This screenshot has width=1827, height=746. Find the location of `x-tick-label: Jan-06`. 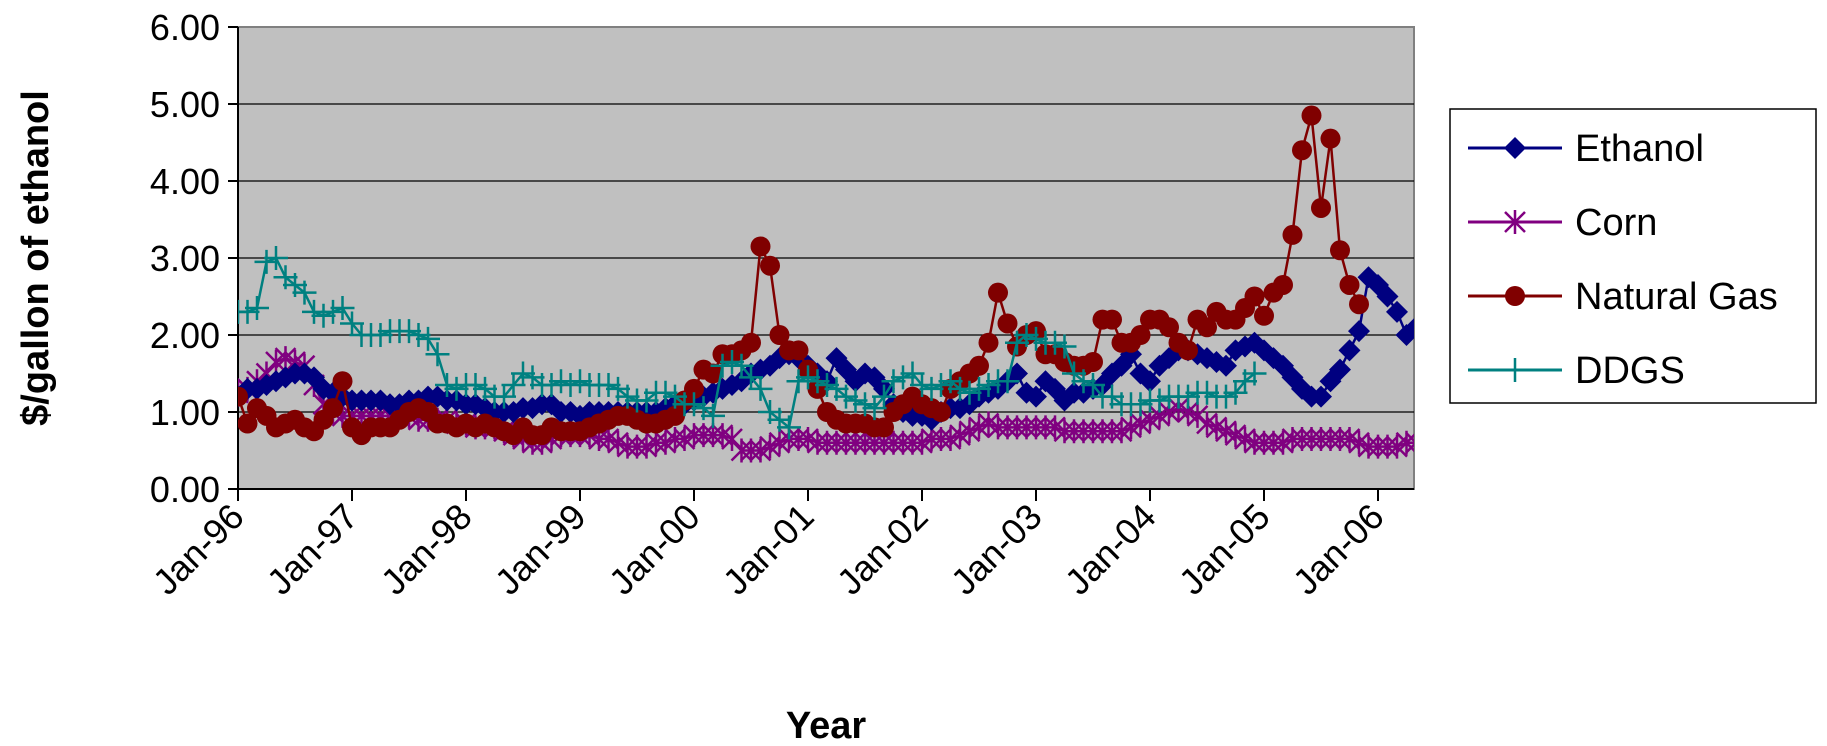

x-tick-label: Jan-06 is located at coordinates (1338, 549).